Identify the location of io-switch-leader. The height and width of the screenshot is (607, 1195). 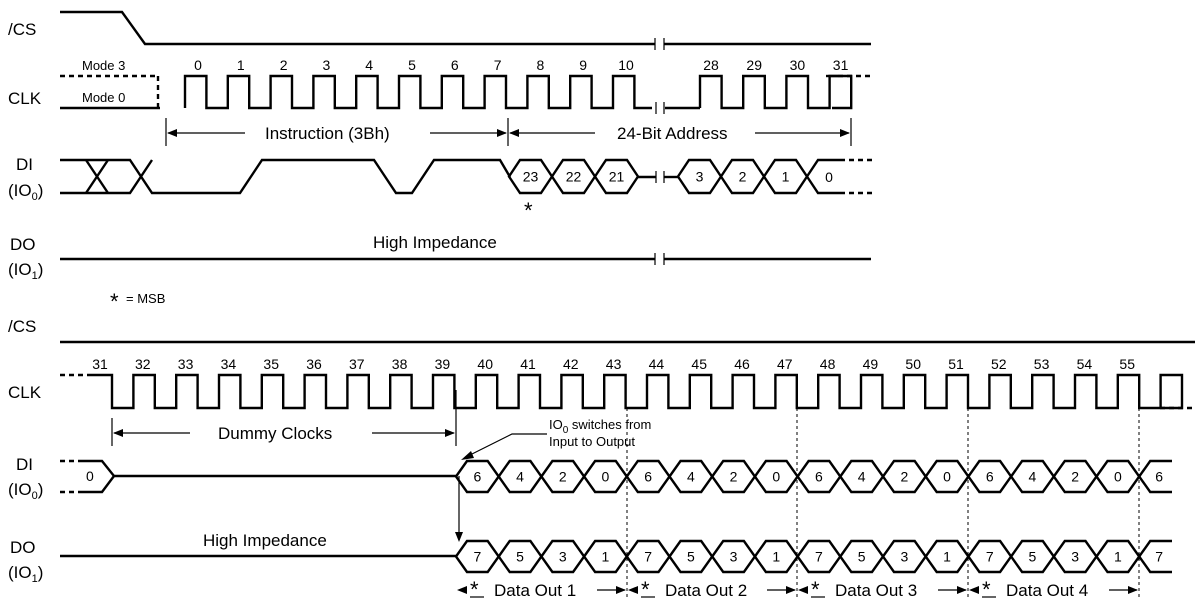
(506, 445).